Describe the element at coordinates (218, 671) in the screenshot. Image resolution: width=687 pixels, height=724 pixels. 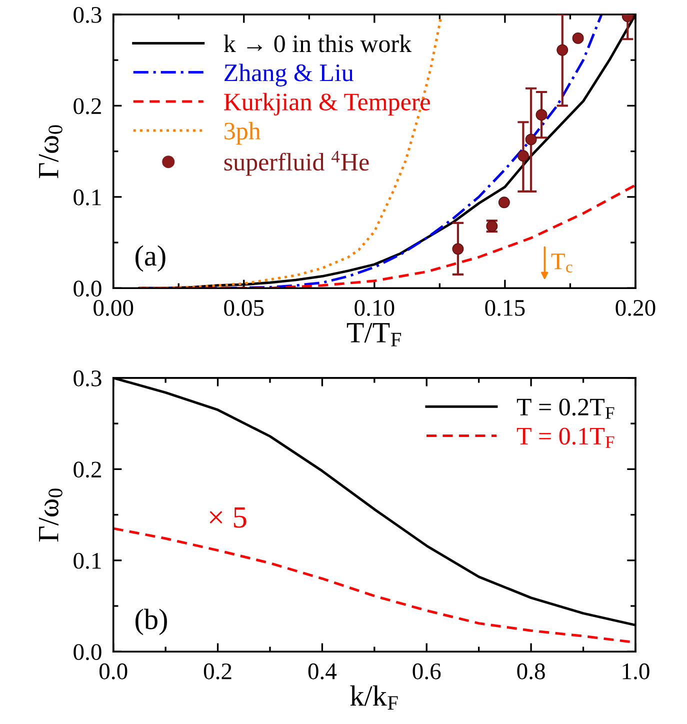
I see `x-tick-label: 0.2` at that location.